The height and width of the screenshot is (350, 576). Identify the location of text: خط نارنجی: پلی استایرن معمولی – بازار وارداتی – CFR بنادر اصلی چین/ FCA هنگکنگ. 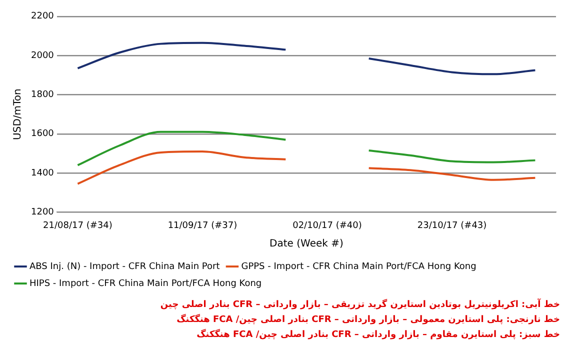
(368, 320).